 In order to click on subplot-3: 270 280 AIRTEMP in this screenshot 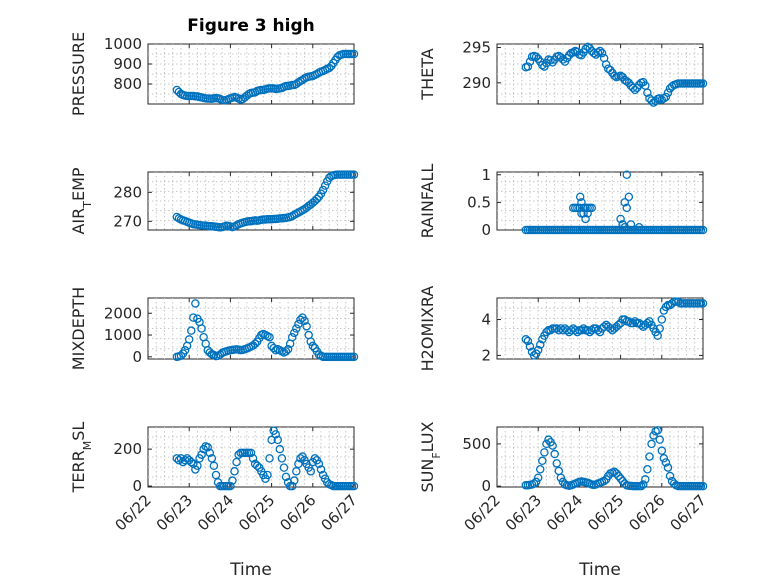, I will do `click(214, 201)`.